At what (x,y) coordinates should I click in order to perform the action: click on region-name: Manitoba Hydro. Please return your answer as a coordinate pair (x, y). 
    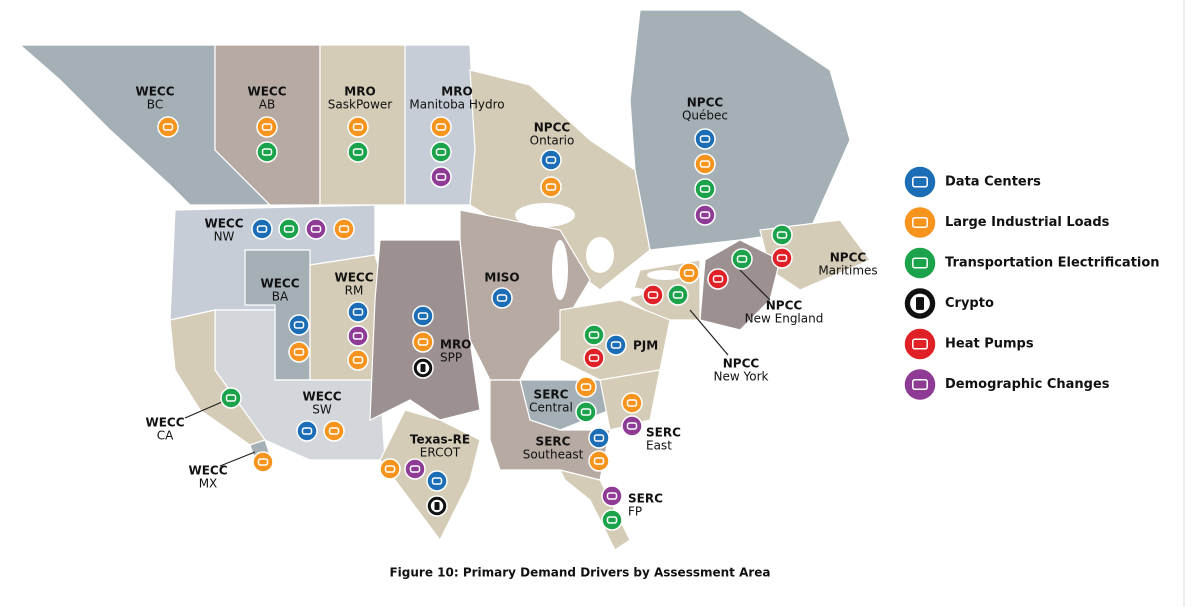
    Looking at the image, I should click on (456, 105).